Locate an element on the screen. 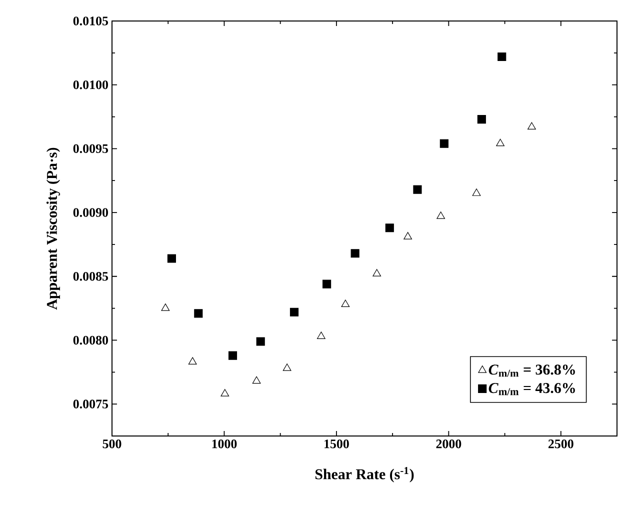 The width and height of the screenshot is (619, 507). x-tick-label: 2500 is located at coordinates (561, 444).